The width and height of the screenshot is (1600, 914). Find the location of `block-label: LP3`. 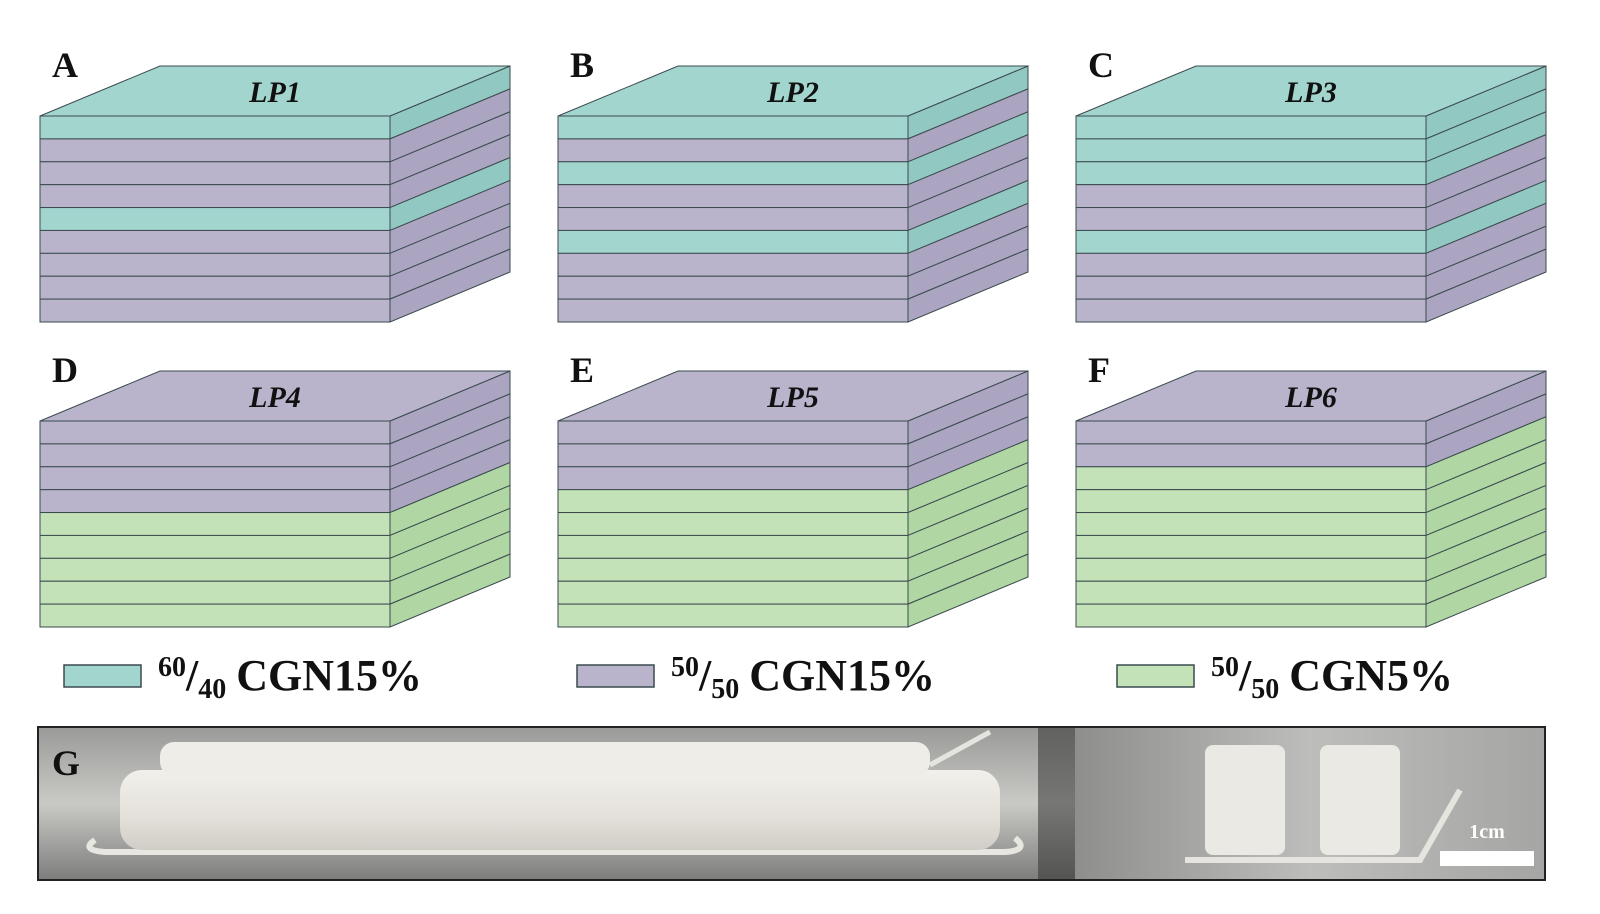

block-label: LP3 is located at coordinates (1310, 92).